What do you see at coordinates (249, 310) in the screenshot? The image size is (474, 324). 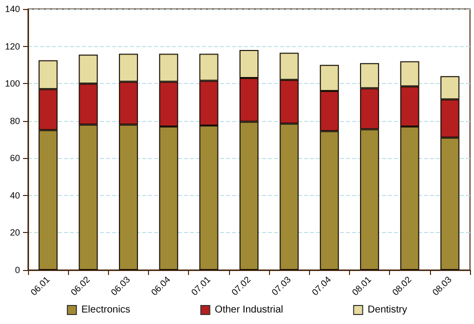 I see `legend-label: Other Industrial` at bounding box center [249, 310].